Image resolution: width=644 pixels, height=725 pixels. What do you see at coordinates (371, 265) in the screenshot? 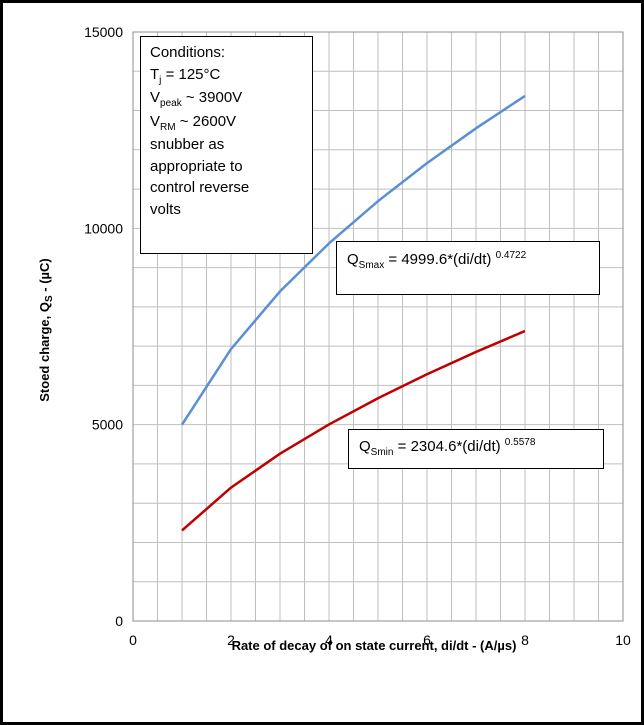
I see `qsmax-subscript: Smax` at bounding box center [371, 265].